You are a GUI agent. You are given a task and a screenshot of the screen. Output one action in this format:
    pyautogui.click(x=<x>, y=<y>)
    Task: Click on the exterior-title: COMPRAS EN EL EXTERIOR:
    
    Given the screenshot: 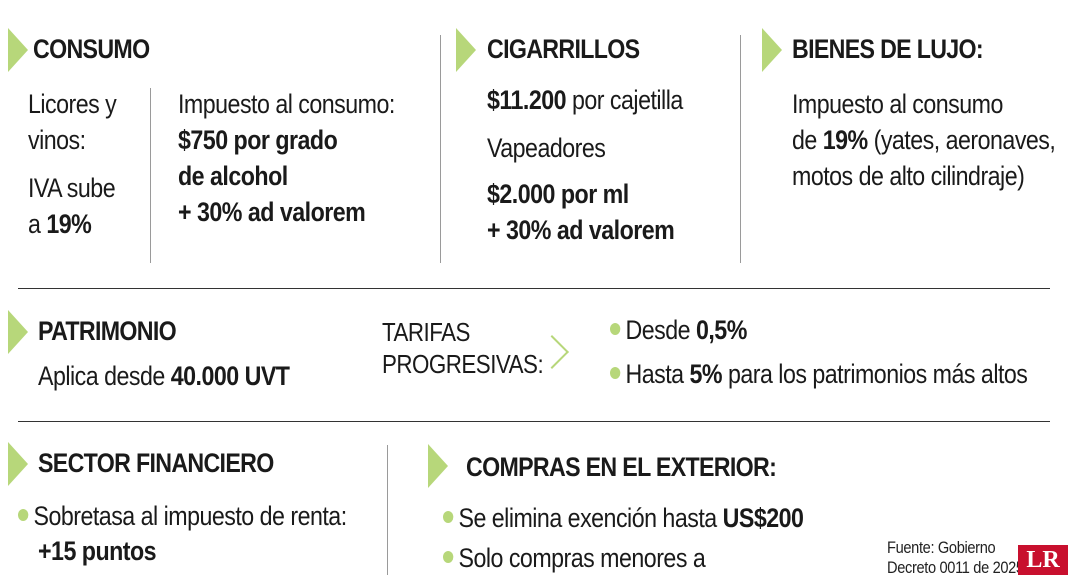 What is the action you would take?
    pyautogui.click(x=621, y=467)
    